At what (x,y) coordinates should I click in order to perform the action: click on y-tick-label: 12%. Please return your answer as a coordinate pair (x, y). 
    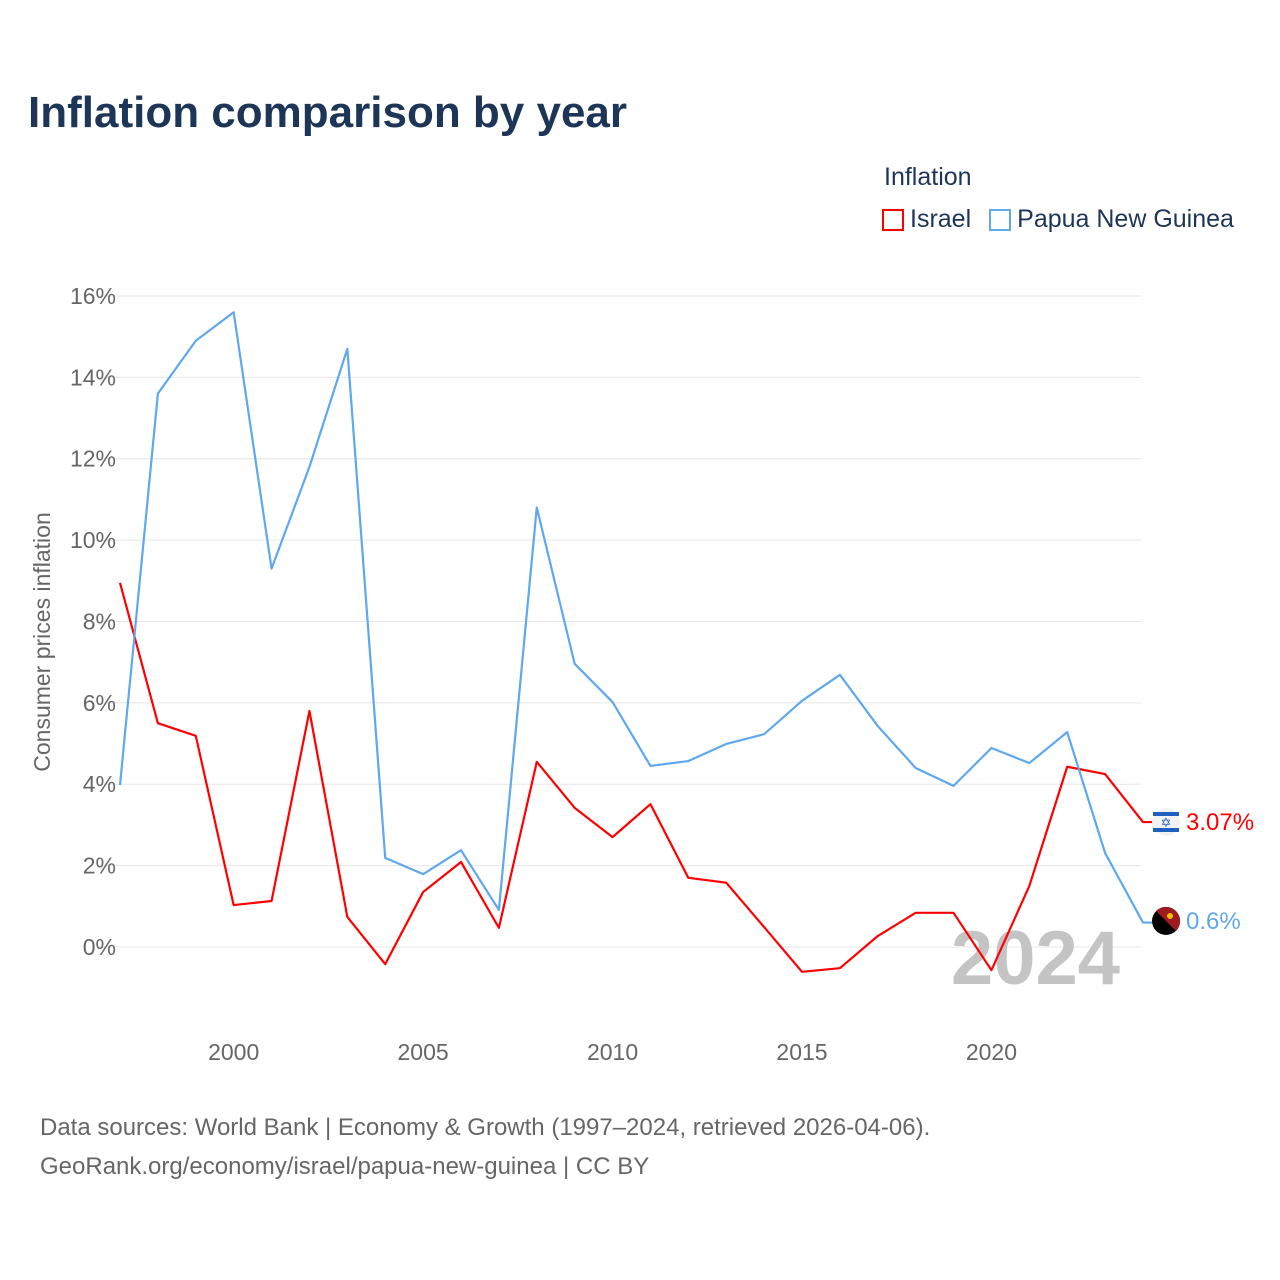
    Looking at the image, I should click on (93, 459).